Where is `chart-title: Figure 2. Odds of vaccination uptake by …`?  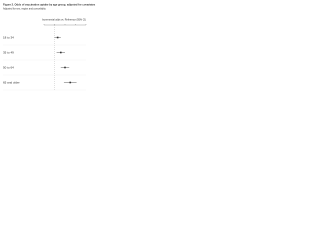
chart-title: Figure 2. Odds of vaccination uptake by … is located at coordinates (49, 5).